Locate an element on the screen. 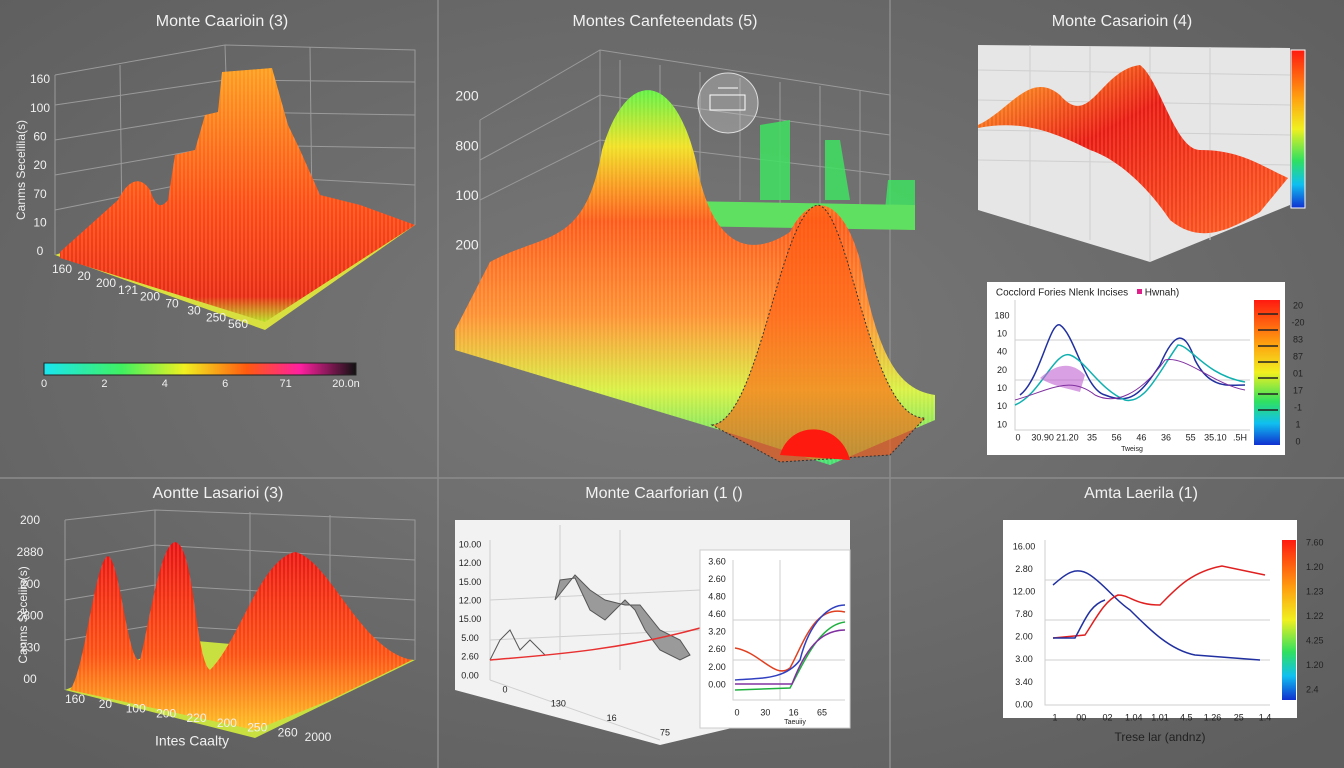  y-tick-label: 3.60 is located at coordinates (717, 561).